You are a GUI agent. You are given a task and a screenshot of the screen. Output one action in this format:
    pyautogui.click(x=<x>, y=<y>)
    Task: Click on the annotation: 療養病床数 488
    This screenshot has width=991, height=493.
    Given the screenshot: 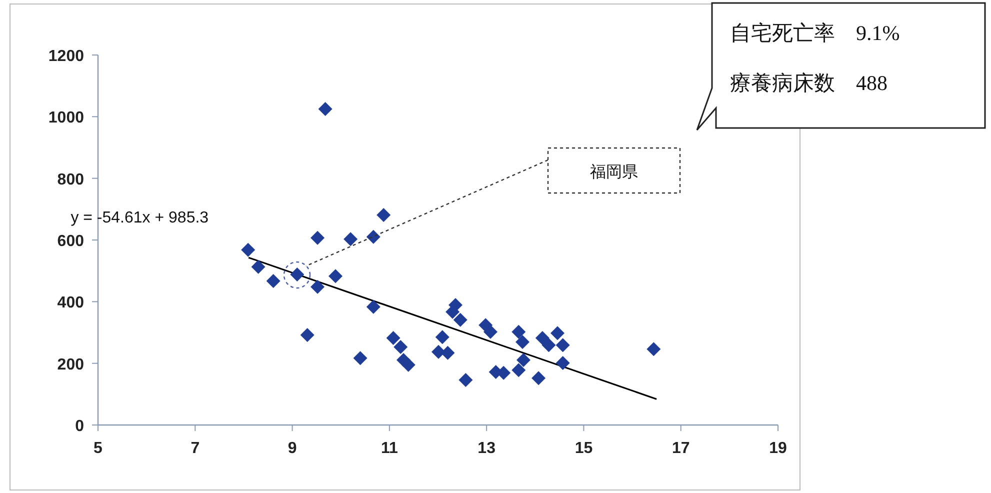 What is the action you would take?
    pyautogui.click(x=809, y=83)
    